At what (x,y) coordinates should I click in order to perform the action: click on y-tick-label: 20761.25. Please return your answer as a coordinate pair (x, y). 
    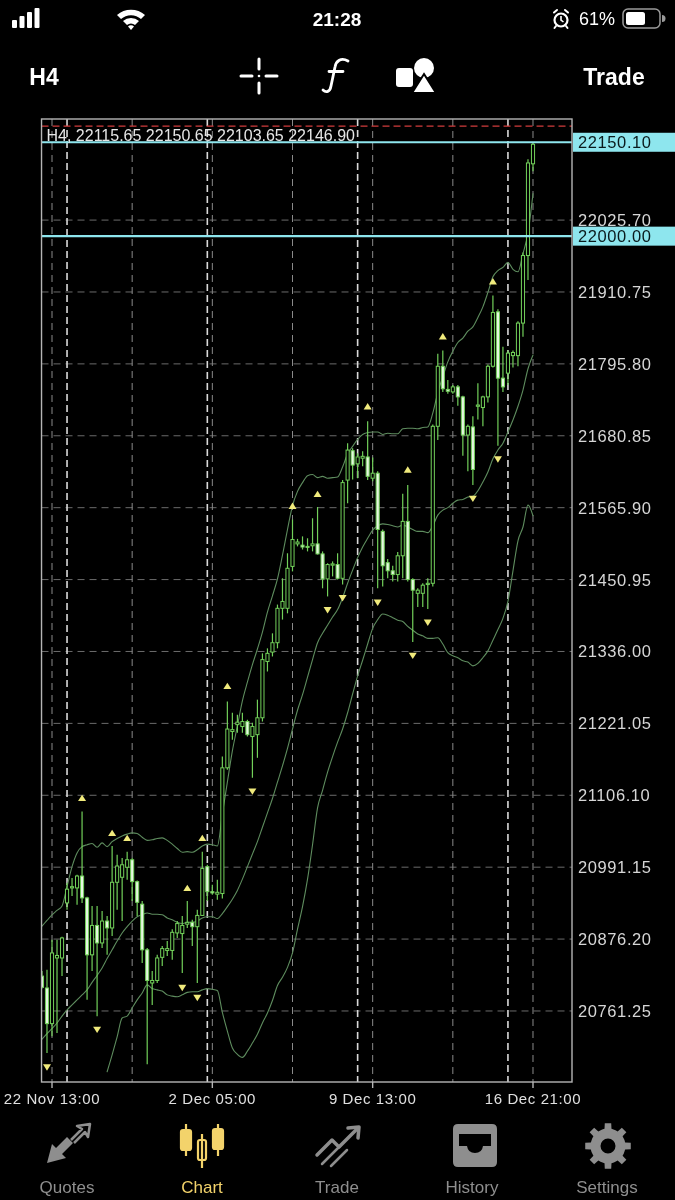
    Looking at the image, I should click on (615, 1010).